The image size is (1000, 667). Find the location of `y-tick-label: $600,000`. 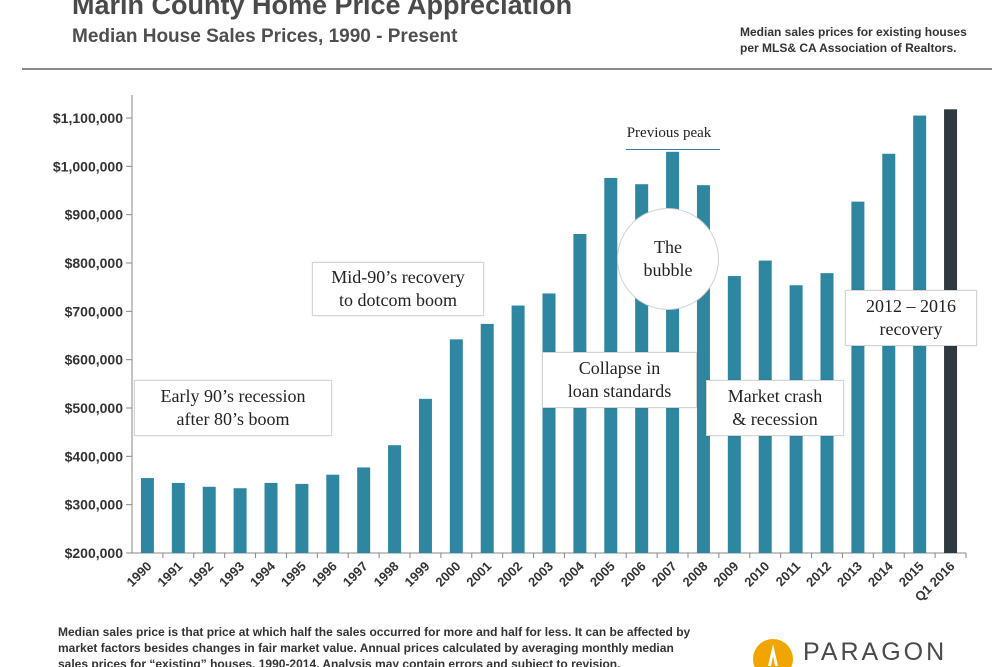

y-tick-label: $600,000 is located at coordinates (94, 360).